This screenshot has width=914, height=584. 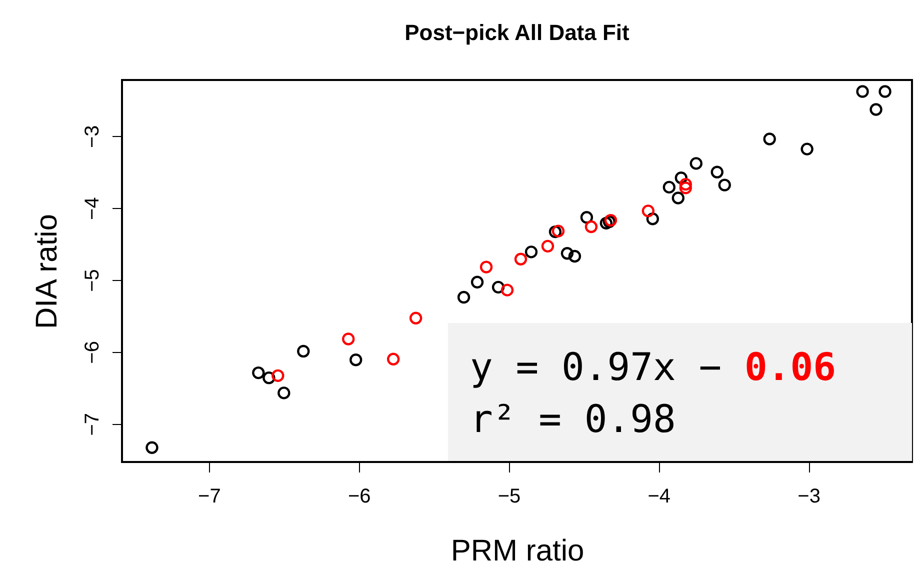 What do you see at coordinates (359, 497) in the screenshot?
I see `x-tick-label: −6` at bounding box center [359, 497].